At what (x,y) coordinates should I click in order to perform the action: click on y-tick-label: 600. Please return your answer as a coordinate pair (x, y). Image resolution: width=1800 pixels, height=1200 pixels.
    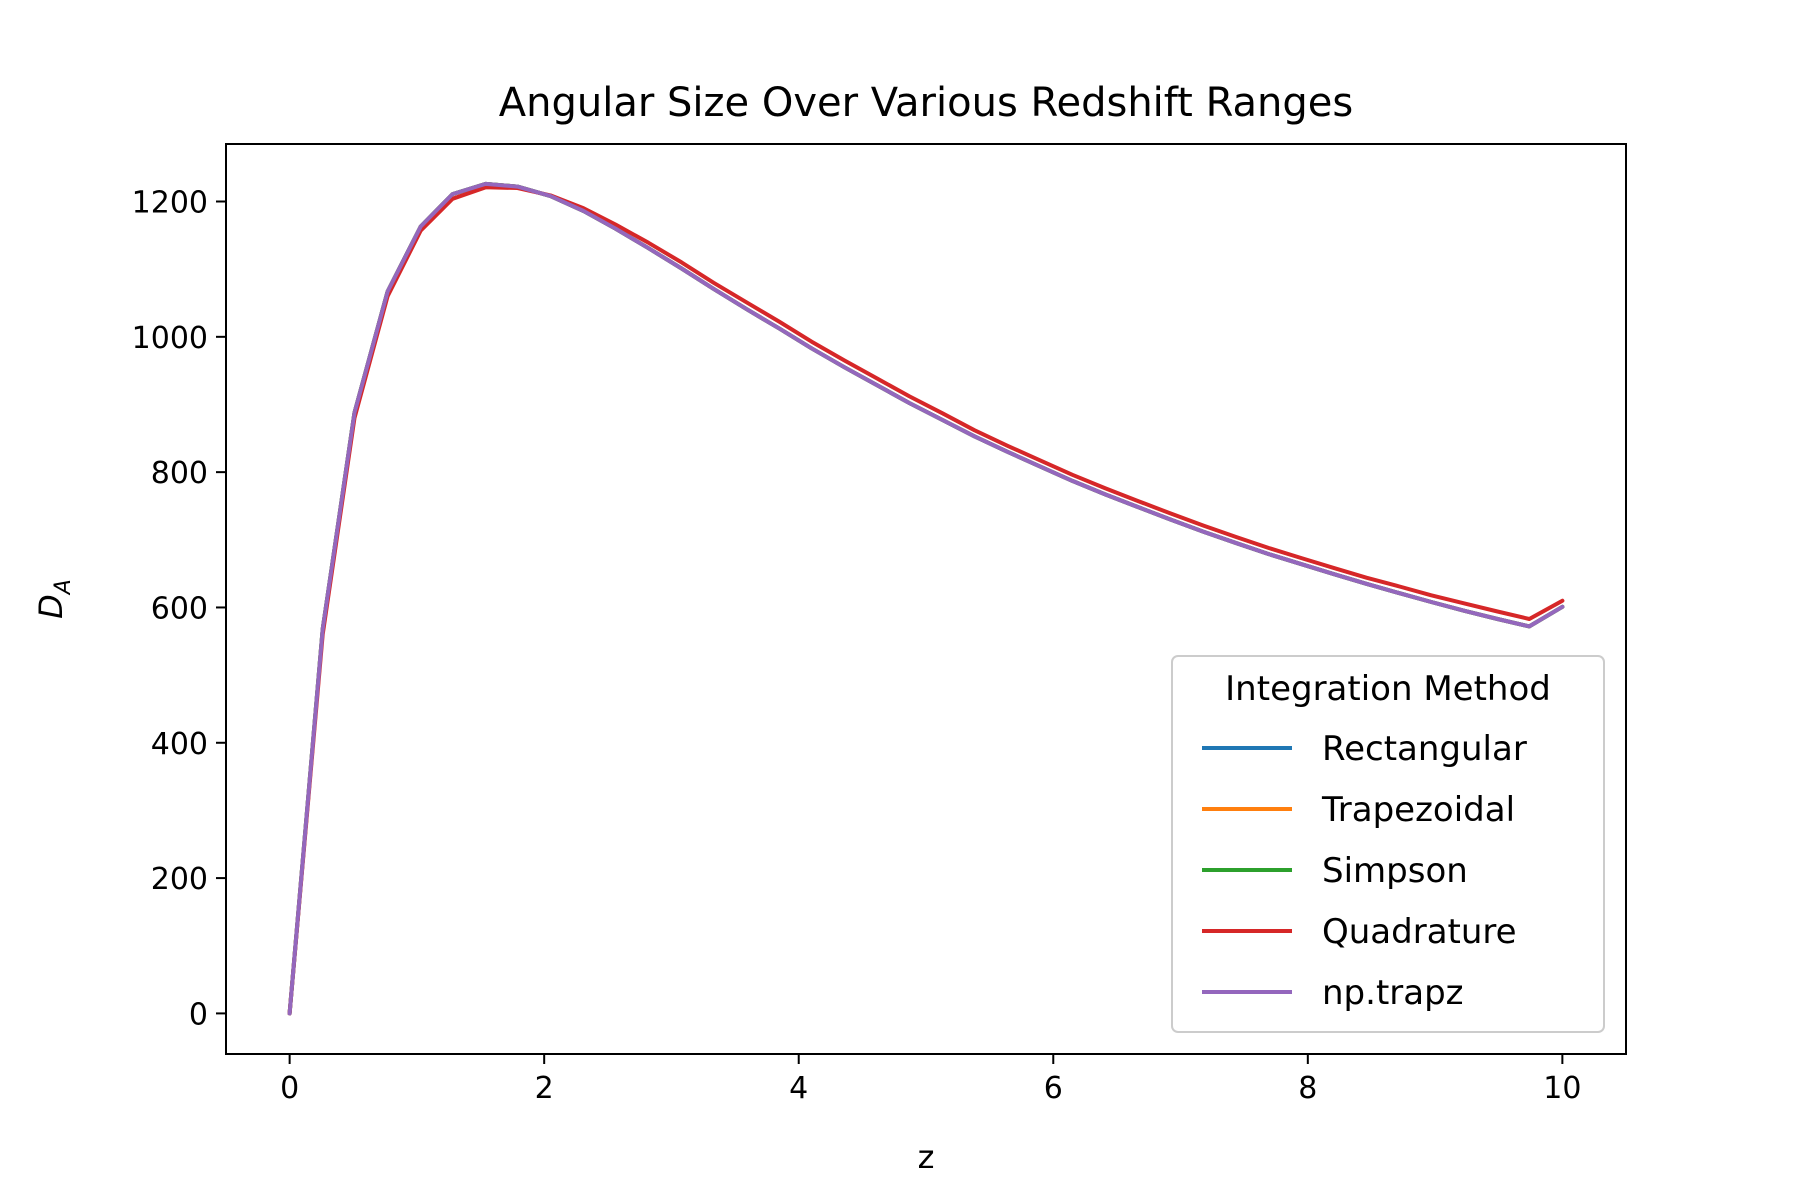
    Looking at the image, I should click on (179, 608).